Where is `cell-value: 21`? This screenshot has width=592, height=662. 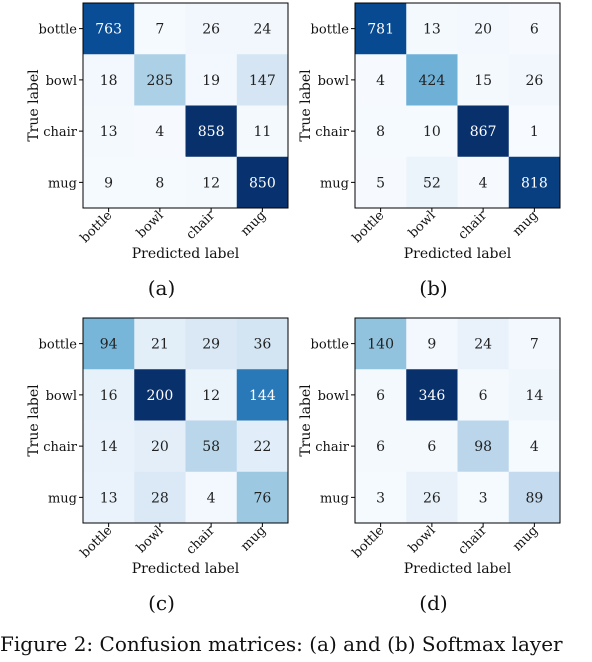
cell-value: 21 is located at coordinates (160, 345).